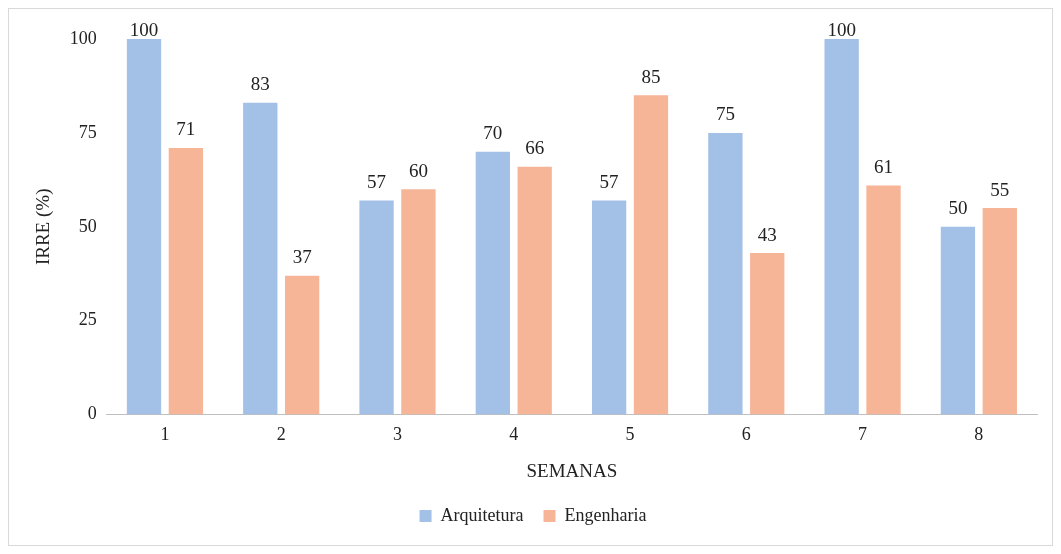 The width and height of the screenshot is (1061, 554). I want to click on data-label: 85, so click(651, 76).